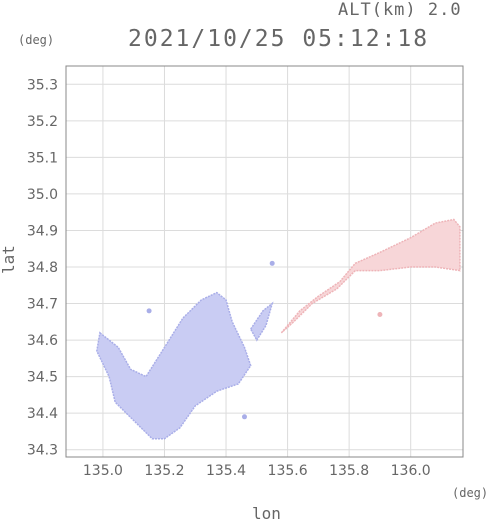 This screenshot has width=491, height=523. I want to click on y-tick-label-2: 34.5, so click(42, 378).